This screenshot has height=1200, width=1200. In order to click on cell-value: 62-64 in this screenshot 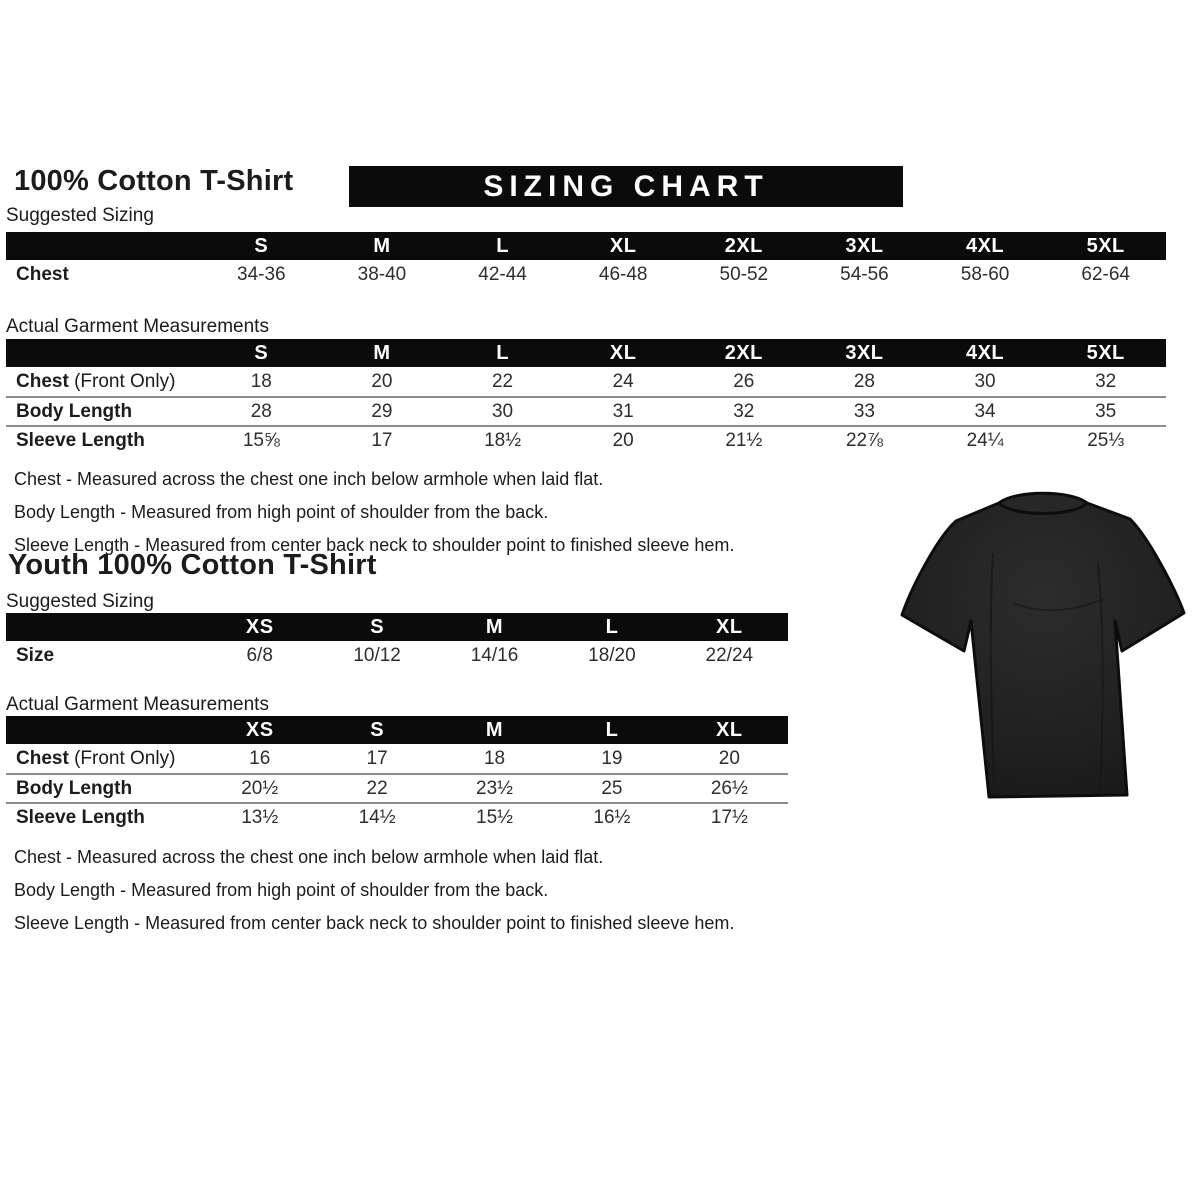, I will do `click(1105, 274)`.